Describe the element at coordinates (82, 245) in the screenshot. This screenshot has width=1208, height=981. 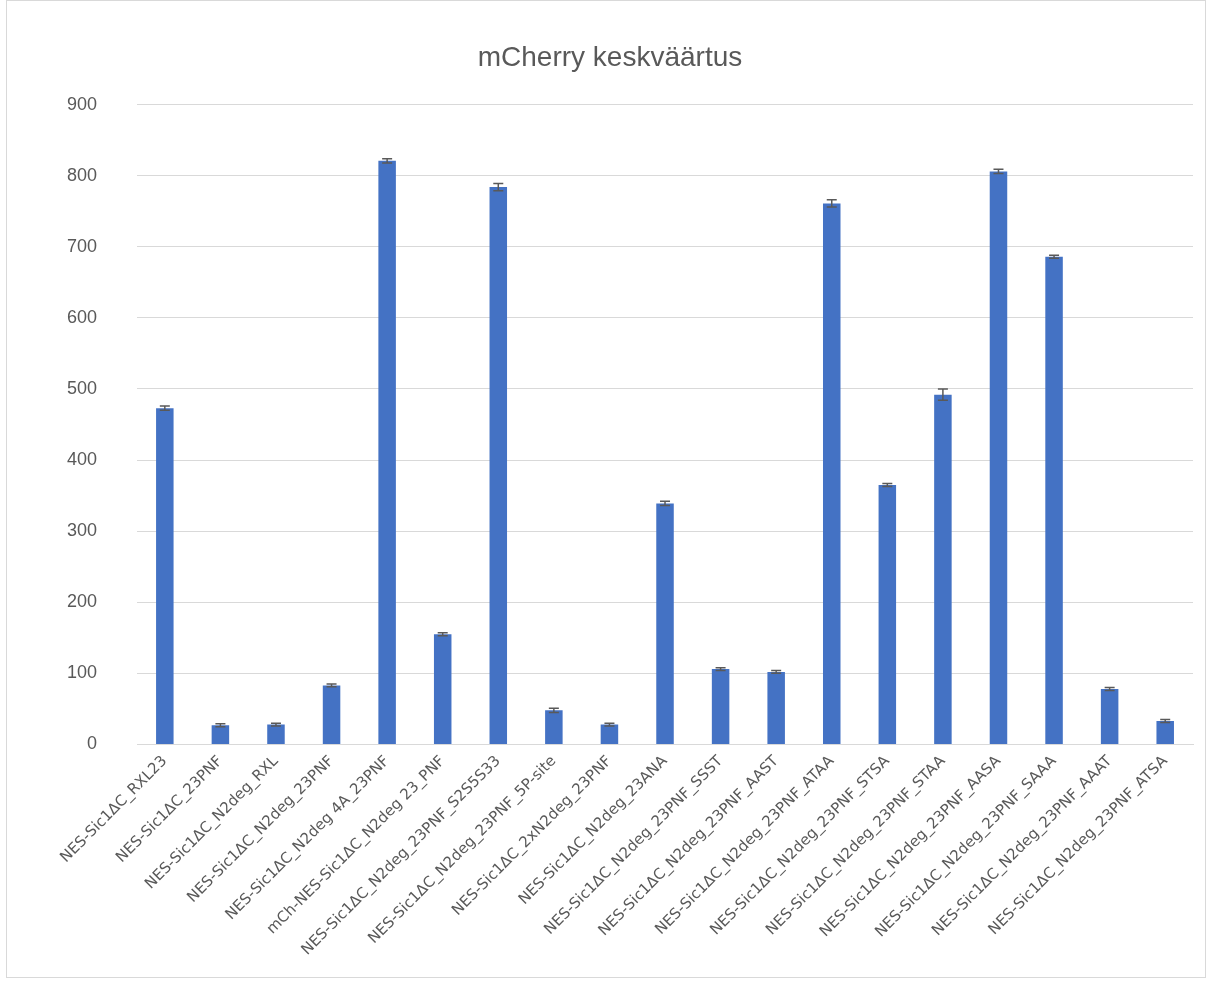
I see `y-tick-label: 700` at that location.